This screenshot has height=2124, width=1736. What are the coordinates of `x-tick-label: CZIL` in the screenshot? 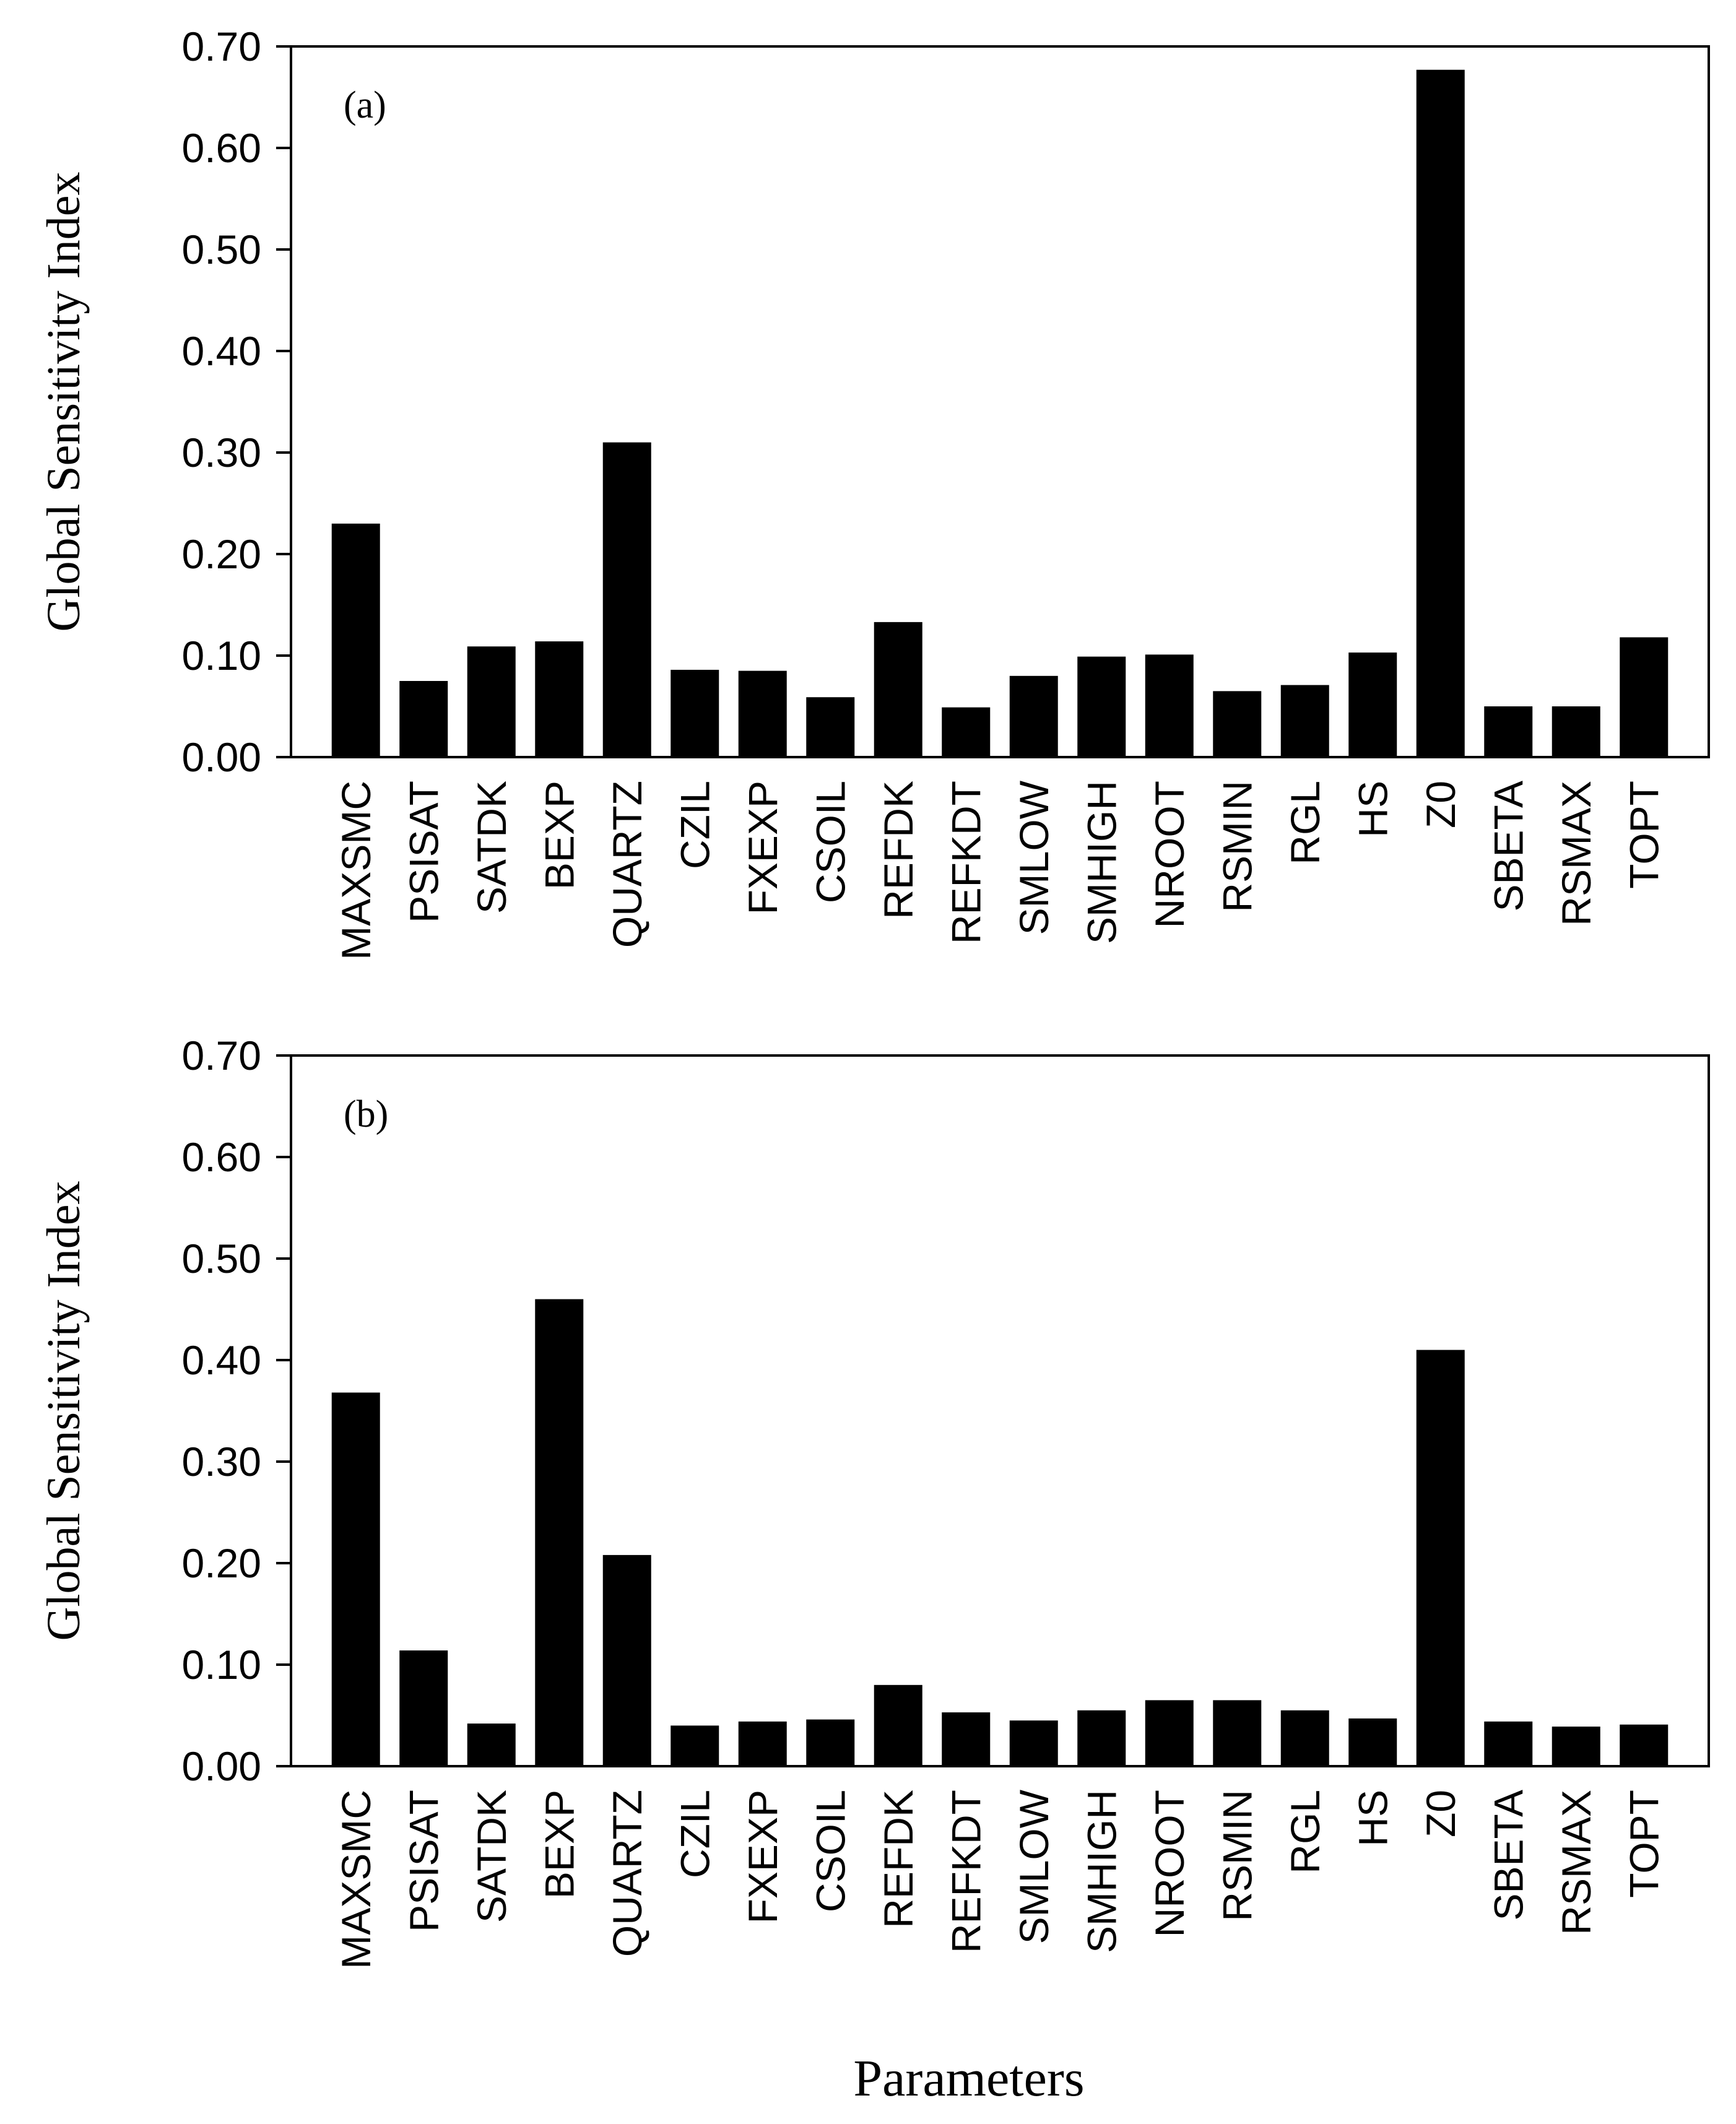 It's located at (695, 825).